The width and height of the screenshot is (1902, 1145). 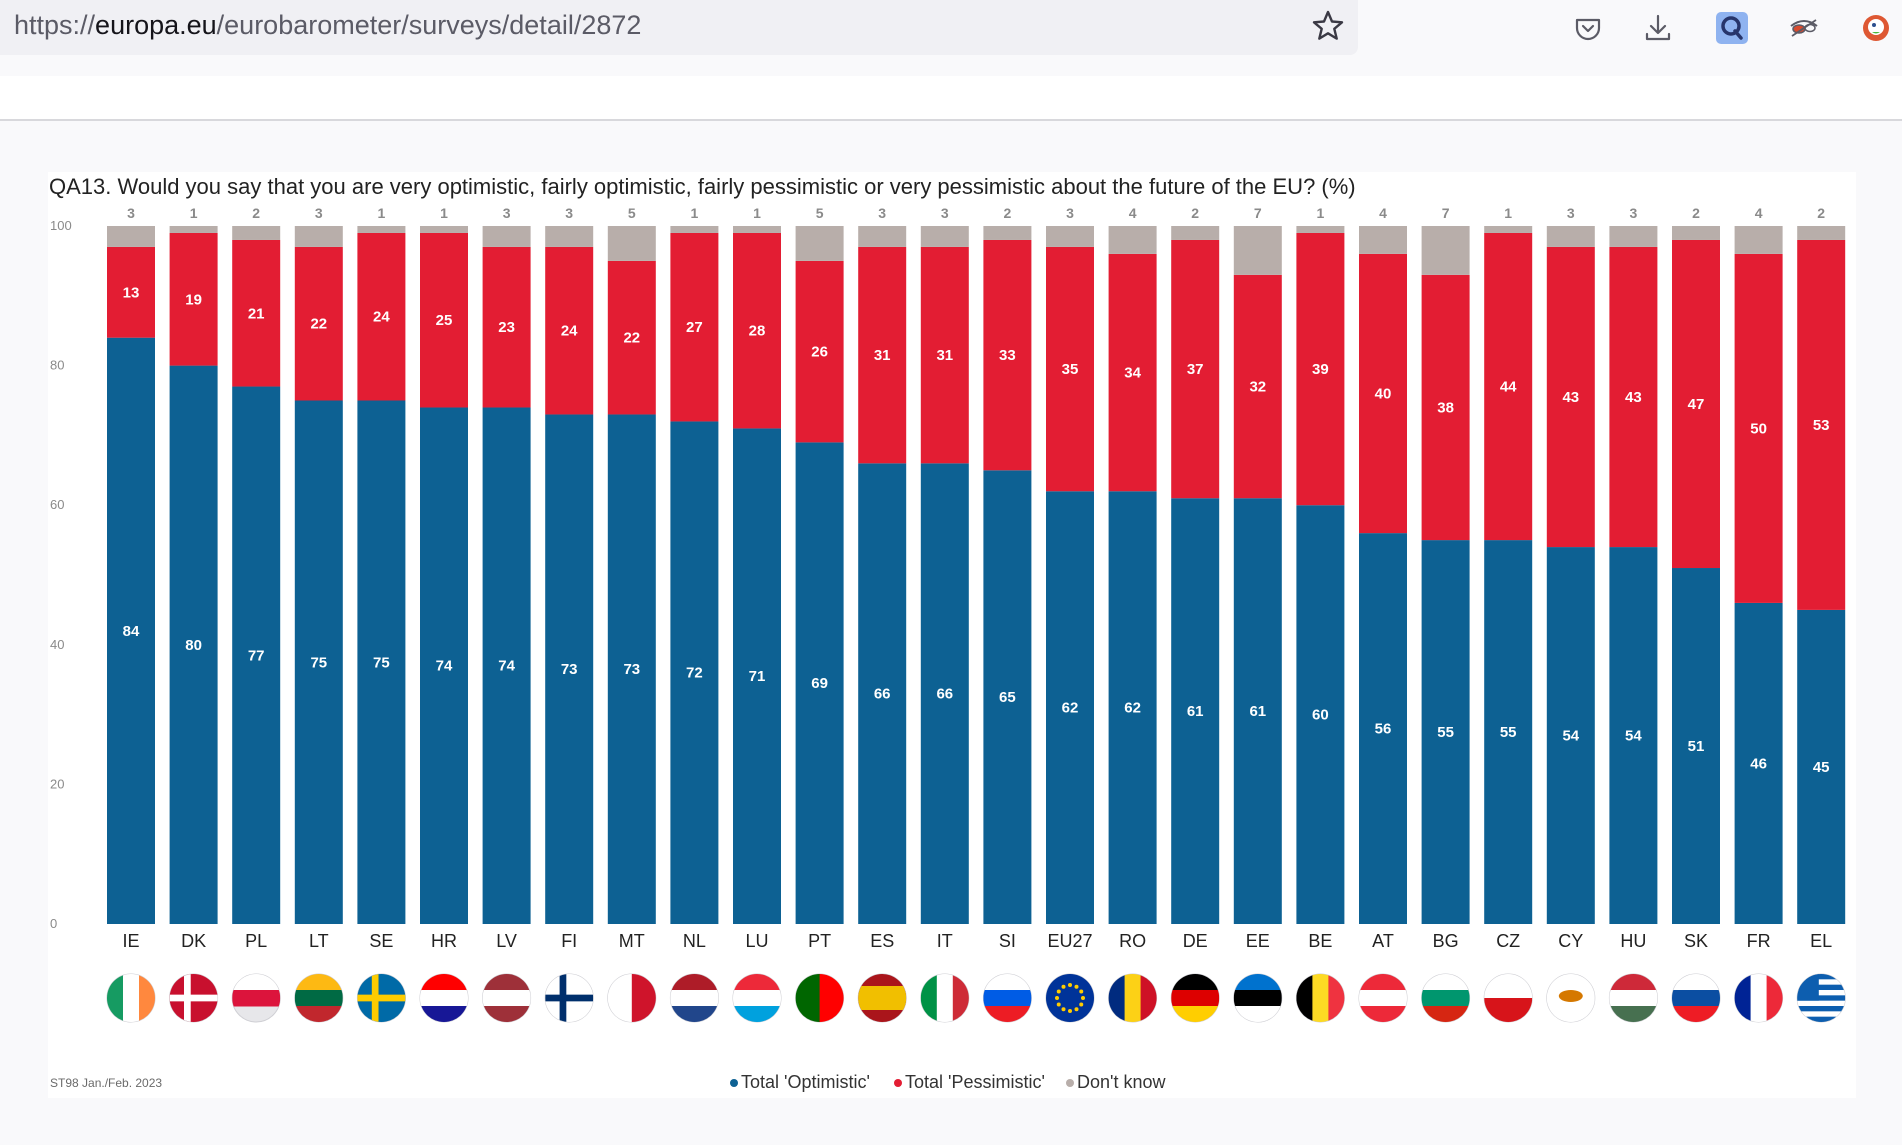 I want to click on data-label-optimistic: 73, so click(x=631, y=669).